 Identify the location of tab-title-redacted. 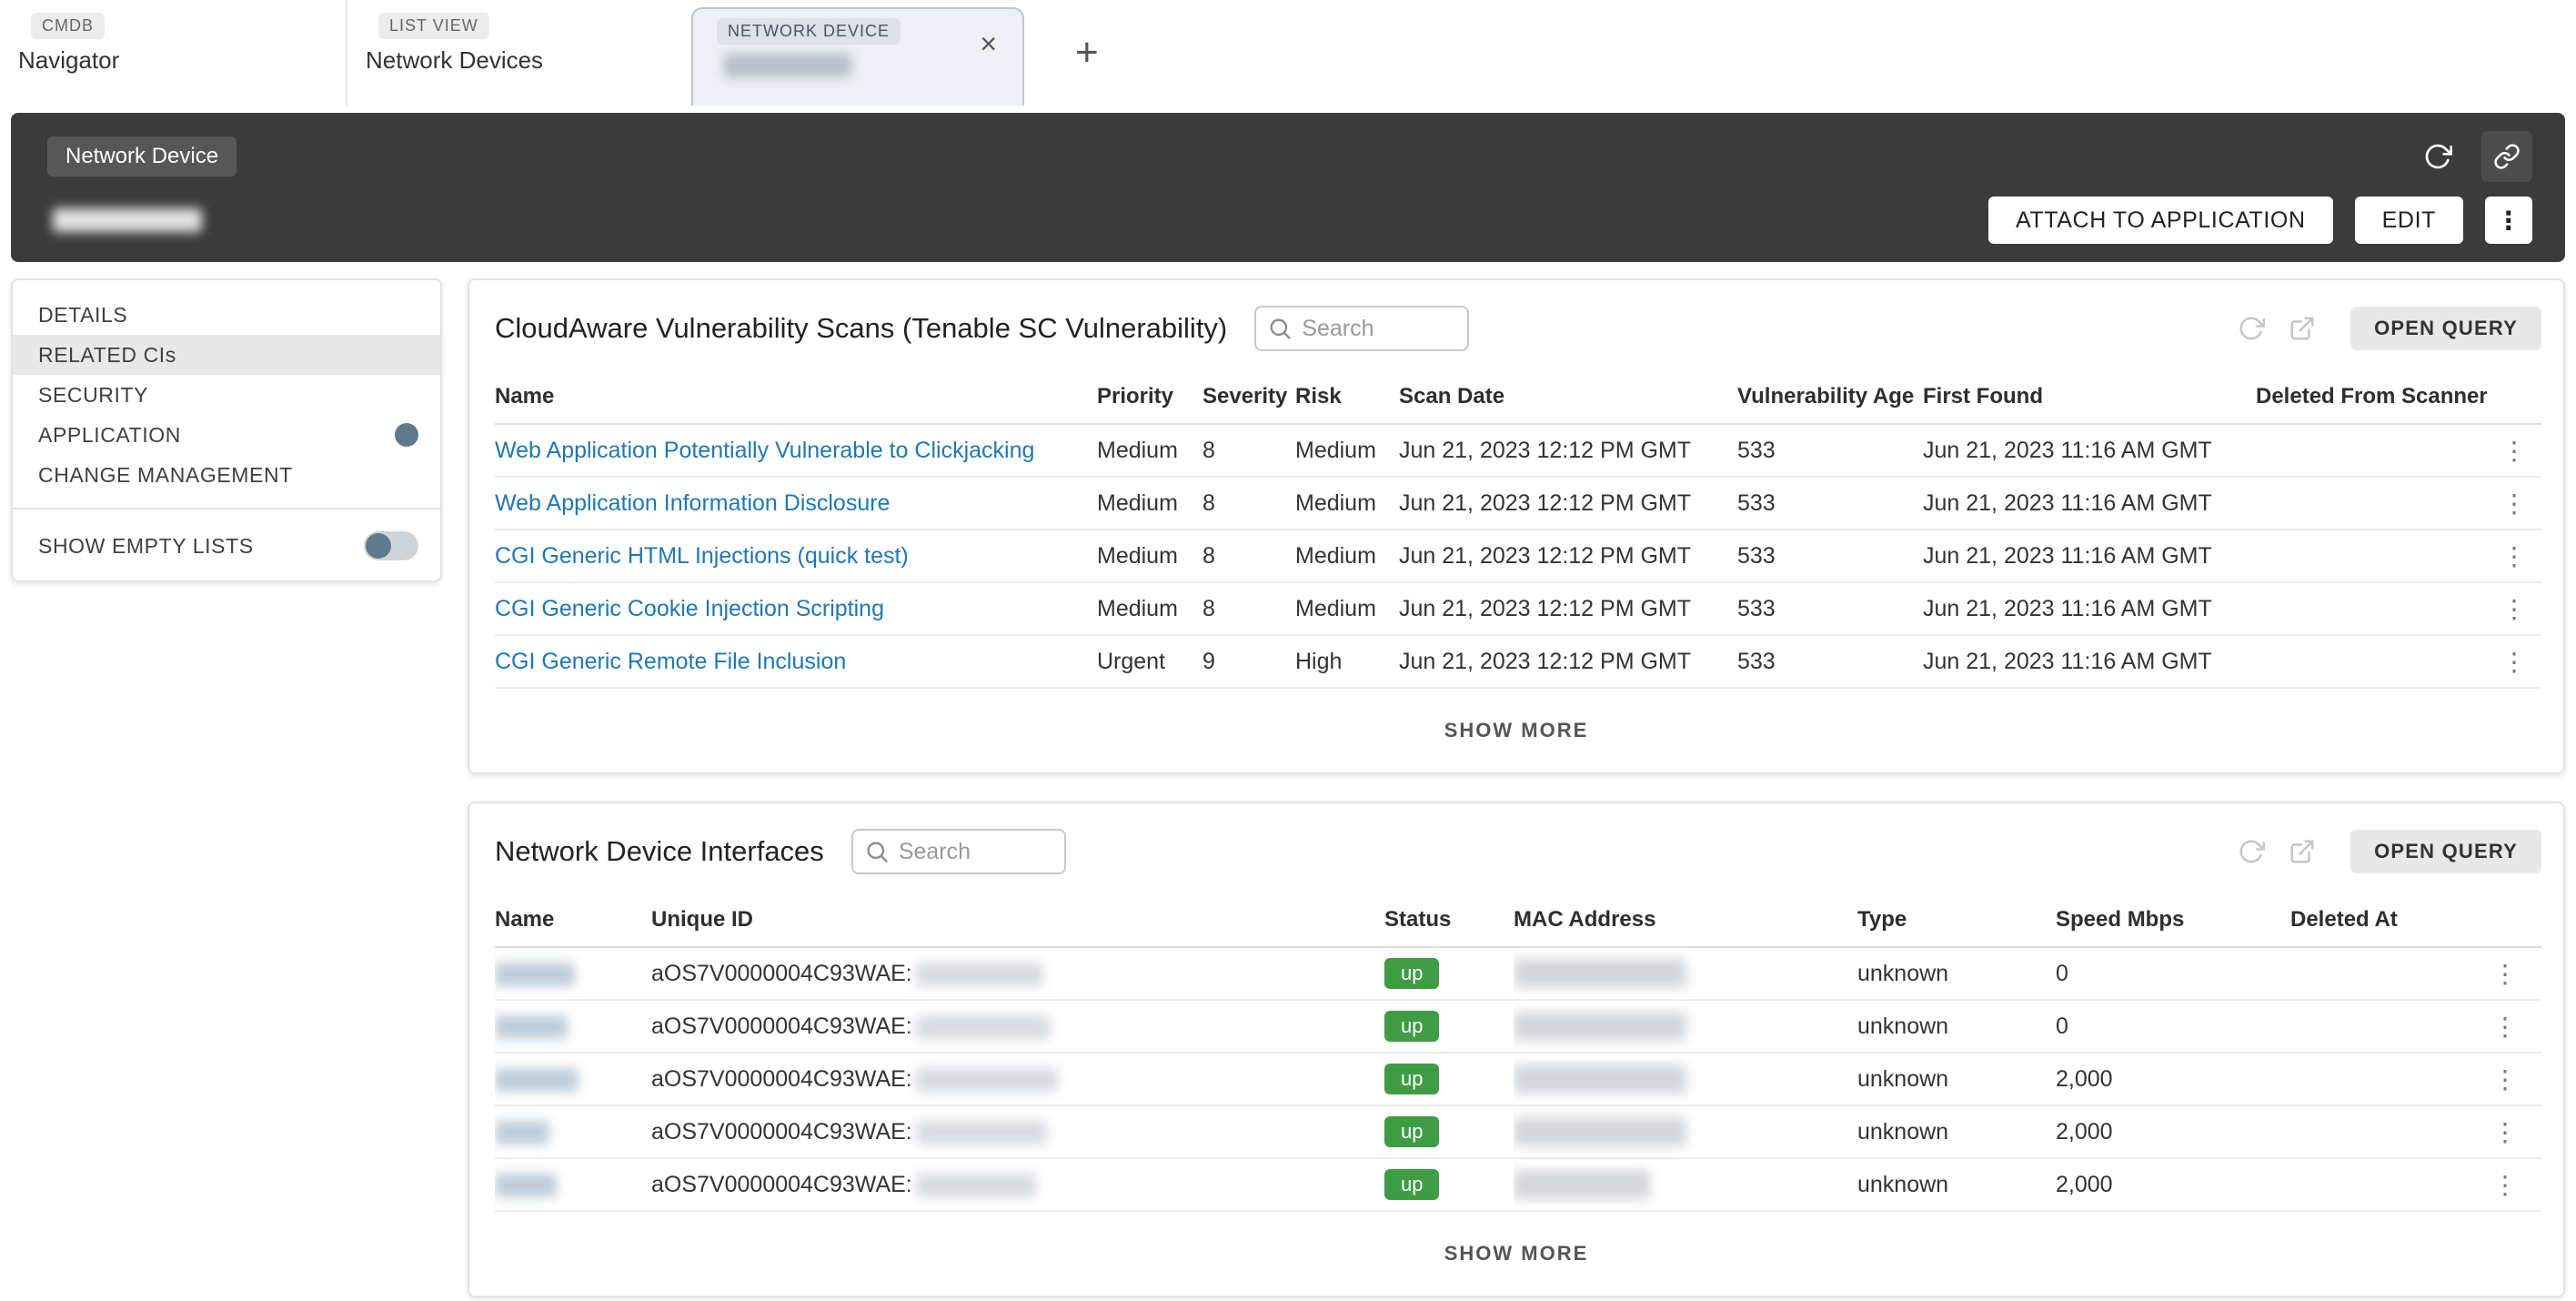
(787, 65).